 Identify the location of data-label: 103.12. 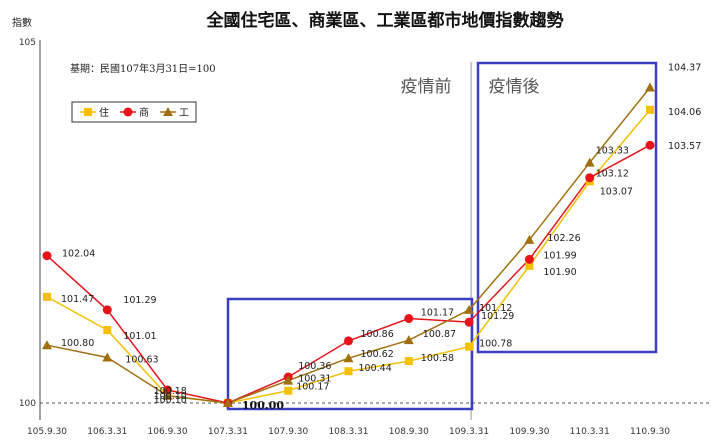
(612, 174).